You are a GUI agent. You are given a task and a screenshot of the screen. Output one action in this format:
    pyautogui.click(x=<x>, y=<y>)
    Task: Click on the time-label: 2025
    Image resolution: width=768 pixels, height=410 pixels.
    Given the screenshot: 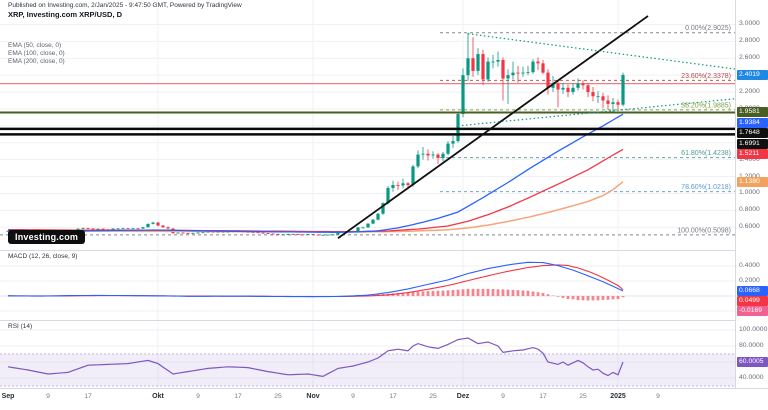 What is the action you would take?
    pyautogui.click(x=618, y=396)
    